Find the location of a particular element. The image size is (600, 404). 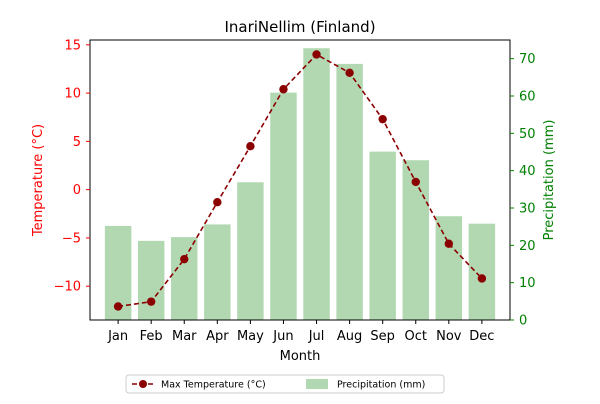

y-right-tick-label: 70 is located at coordinates (527, 59).